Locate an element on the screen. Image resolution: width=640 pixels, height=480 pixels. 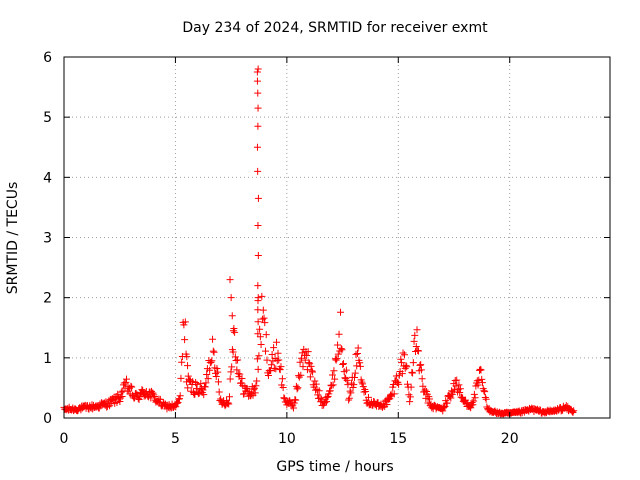
y-tick-label: 4 is located at coordinates (47, 178).